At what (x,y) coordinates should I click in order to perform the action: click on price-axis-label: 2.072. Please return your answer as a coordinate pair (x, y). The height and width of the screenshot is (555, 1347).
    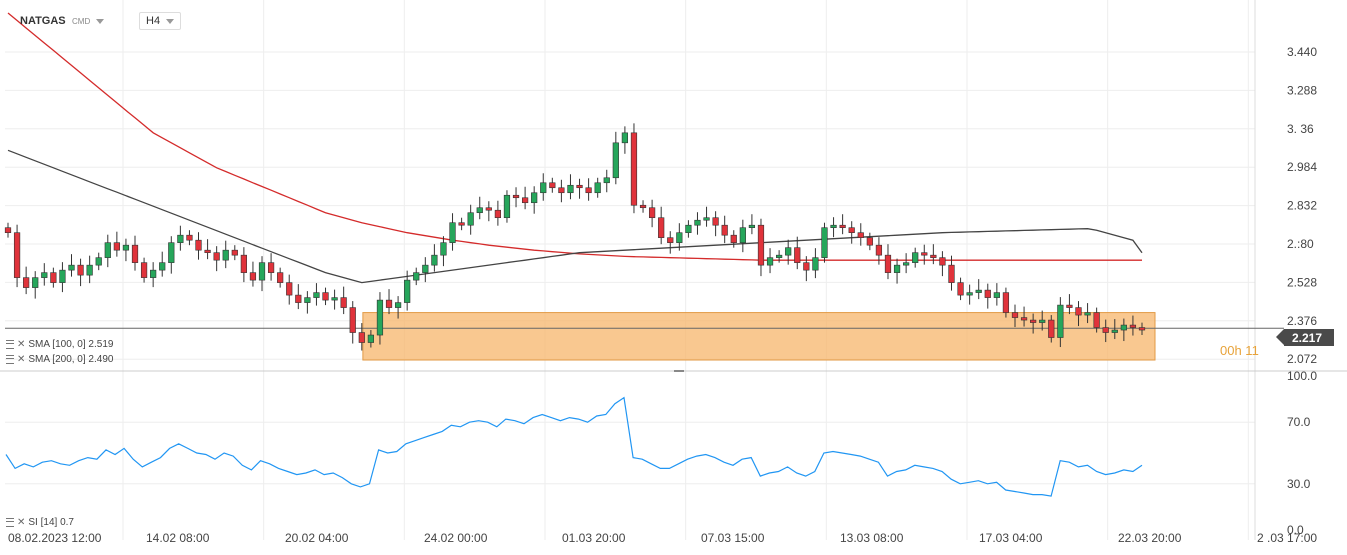
    Looking at the image, I should click on (1302, 359).